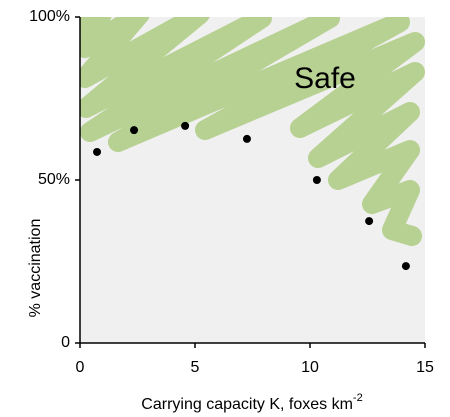 The width and height of the screenshot is (450, 417). Describe the element at coordinates (54, 179) in the screenshot. I see `y-tick-label: 50%` at that location.